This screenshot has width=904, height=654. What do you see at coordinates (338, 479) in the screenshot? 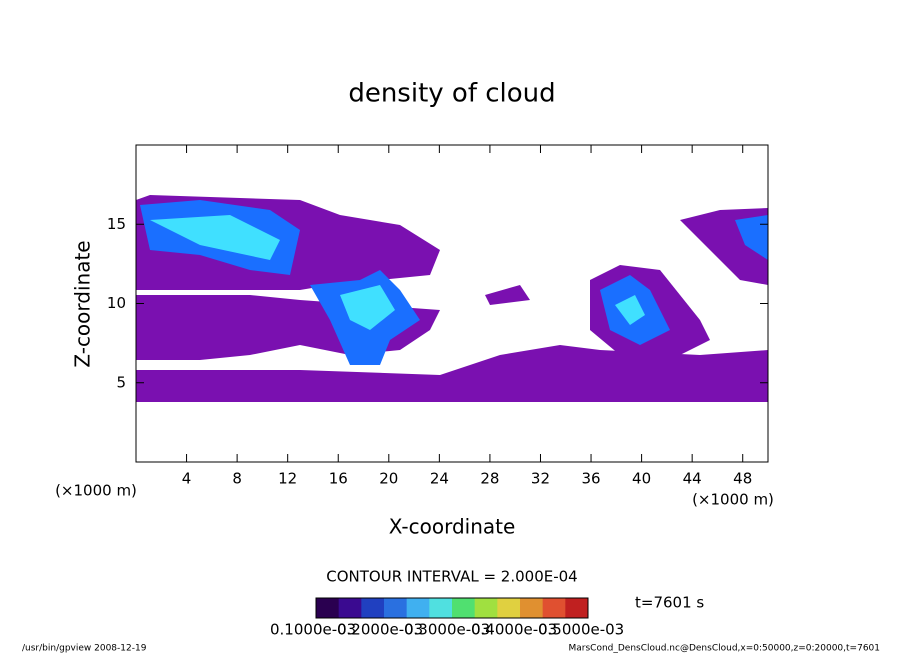
I see `x-tick-label: 16` at bounding box center [338, 479].